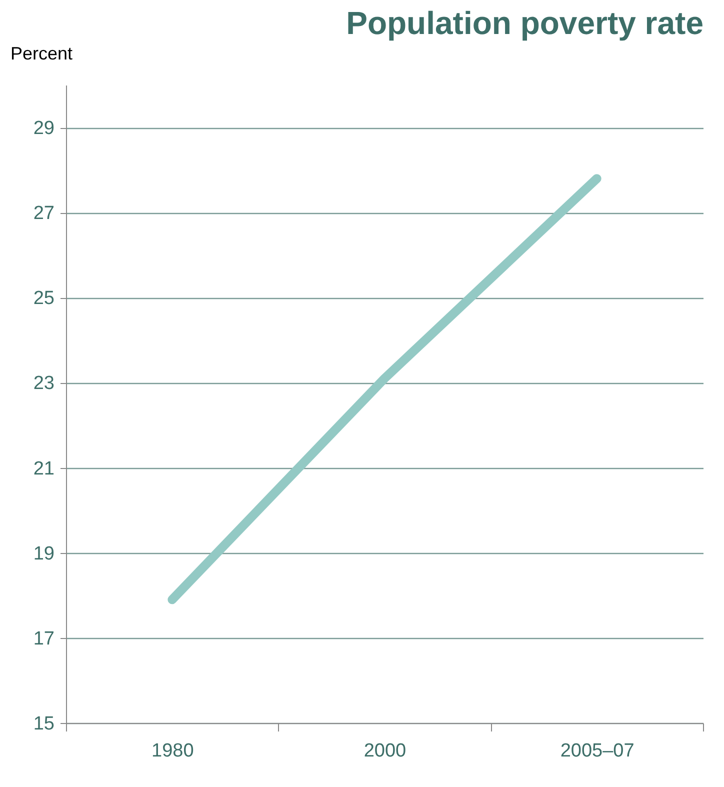  Describe the element at coordinates (43, 213) in the screenshot. I see `y-tick-label: 27` at that location.